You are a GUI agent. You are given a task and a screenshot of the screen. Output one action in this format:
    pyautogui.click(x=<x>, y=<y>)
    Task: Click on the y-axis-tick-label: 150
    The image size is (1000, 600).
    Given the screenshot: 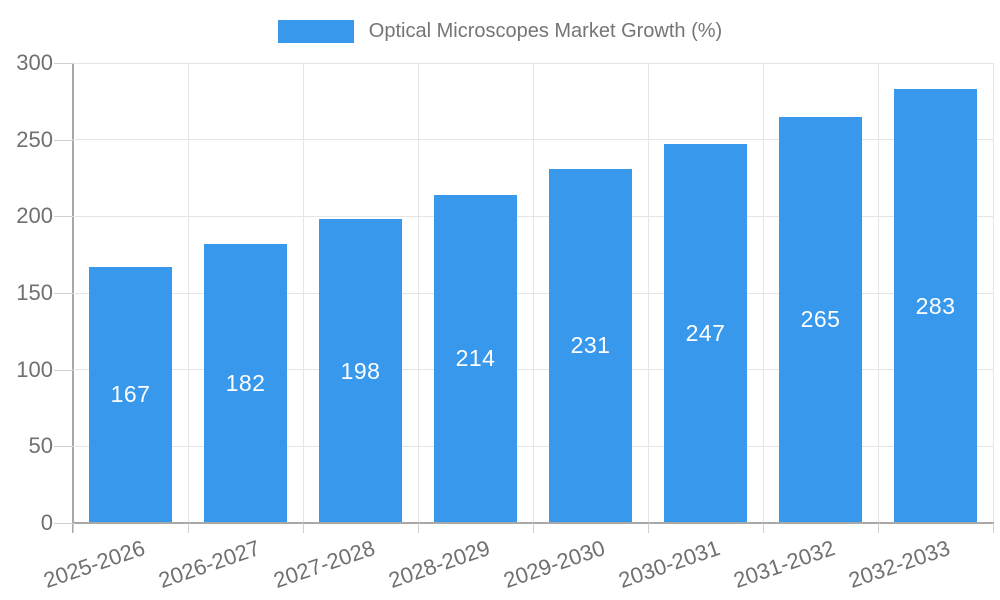 What is the action you would take?
    pyautogui.click(x=34, y=292)
    